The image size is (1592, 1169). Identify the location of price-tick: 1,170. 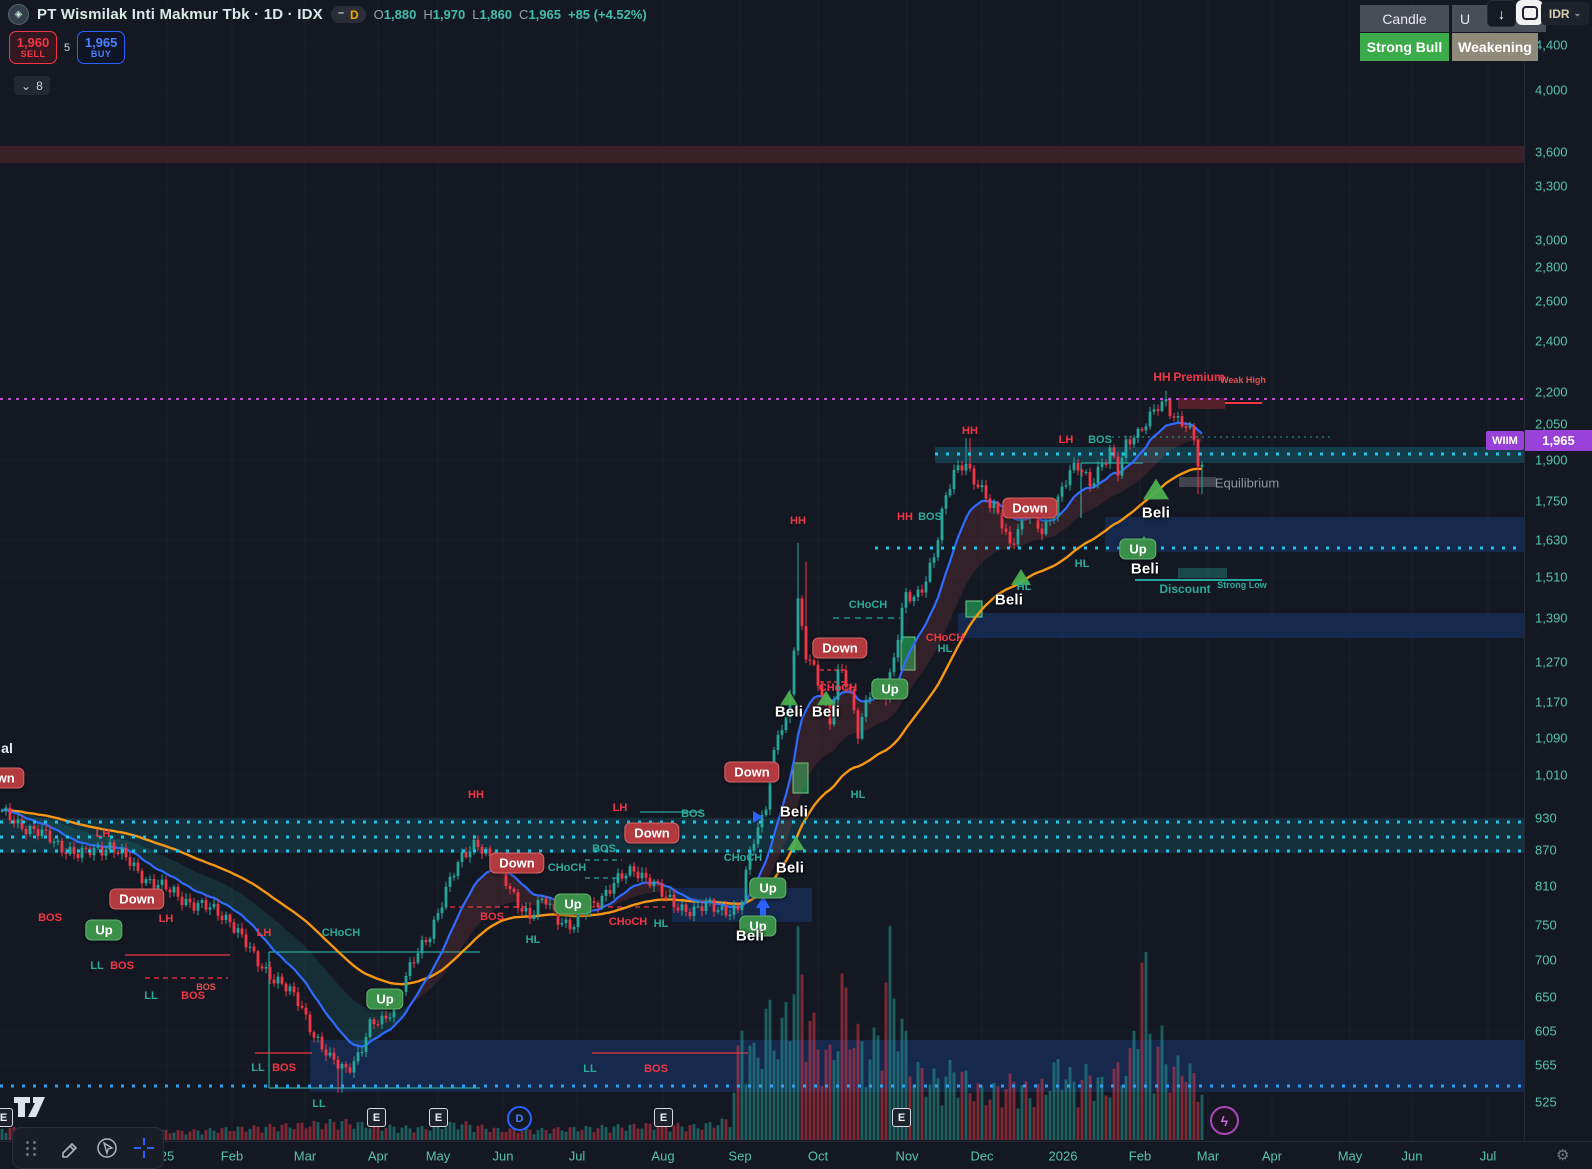
(1551, 702).